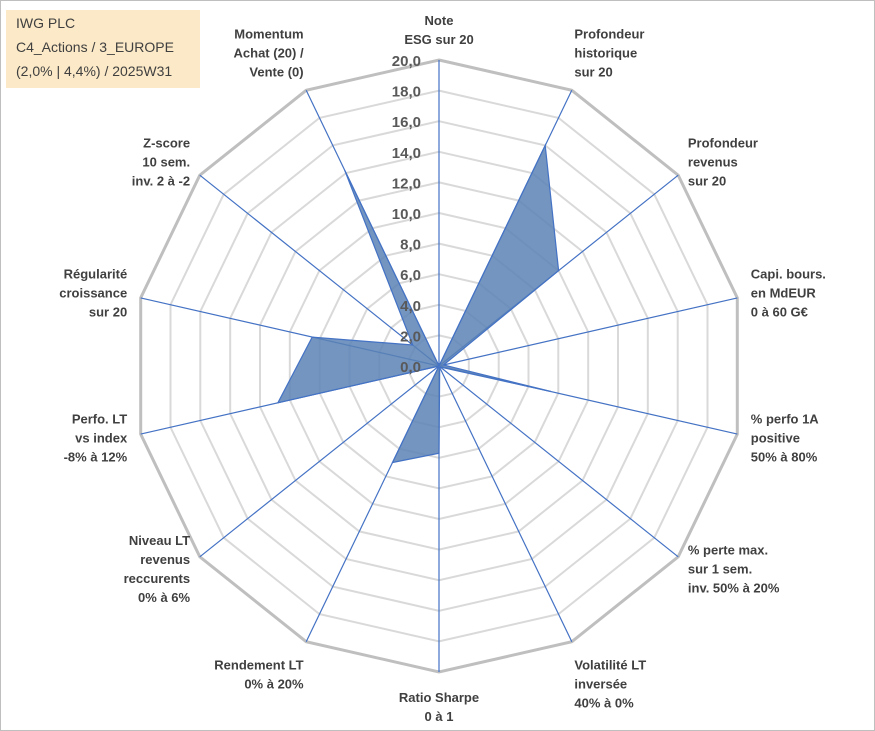 The image size is (875, 731). What do you see at coordinates (157, 569) in the screenshot?
I see `axis-label: Niveau LT revenus reccurents 0% à 6%` at bounding box center [157, 569].